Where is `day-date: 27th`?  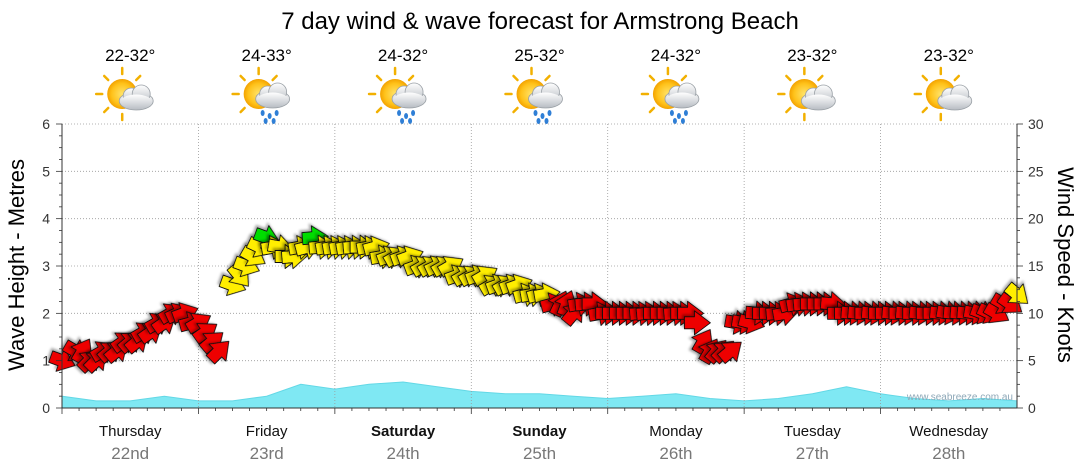
day-date: 27th is located at coordinates (812, 453).